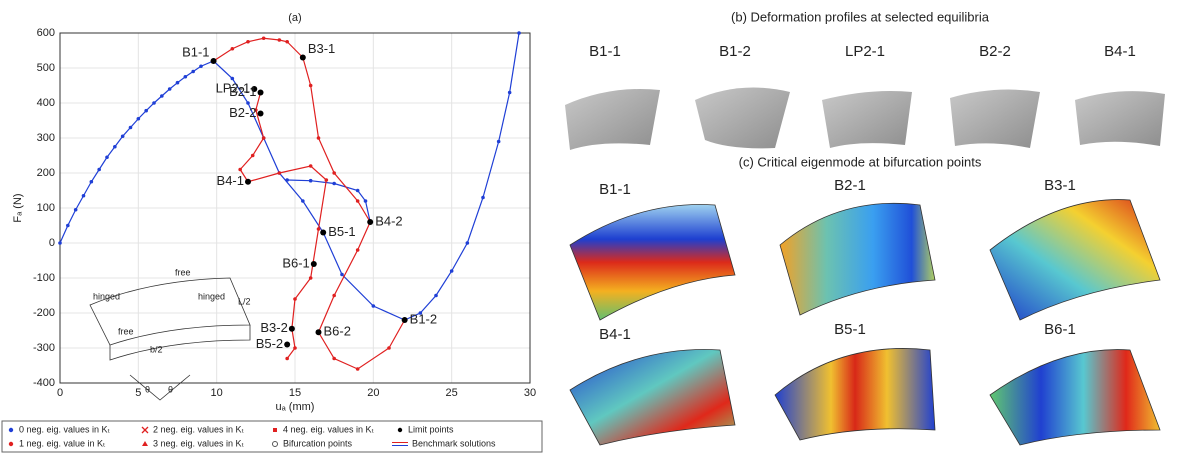 The width and height of the screenshot is (1187, 454). I want to click on legend-label: Bifurcation points, so click(318, 443).